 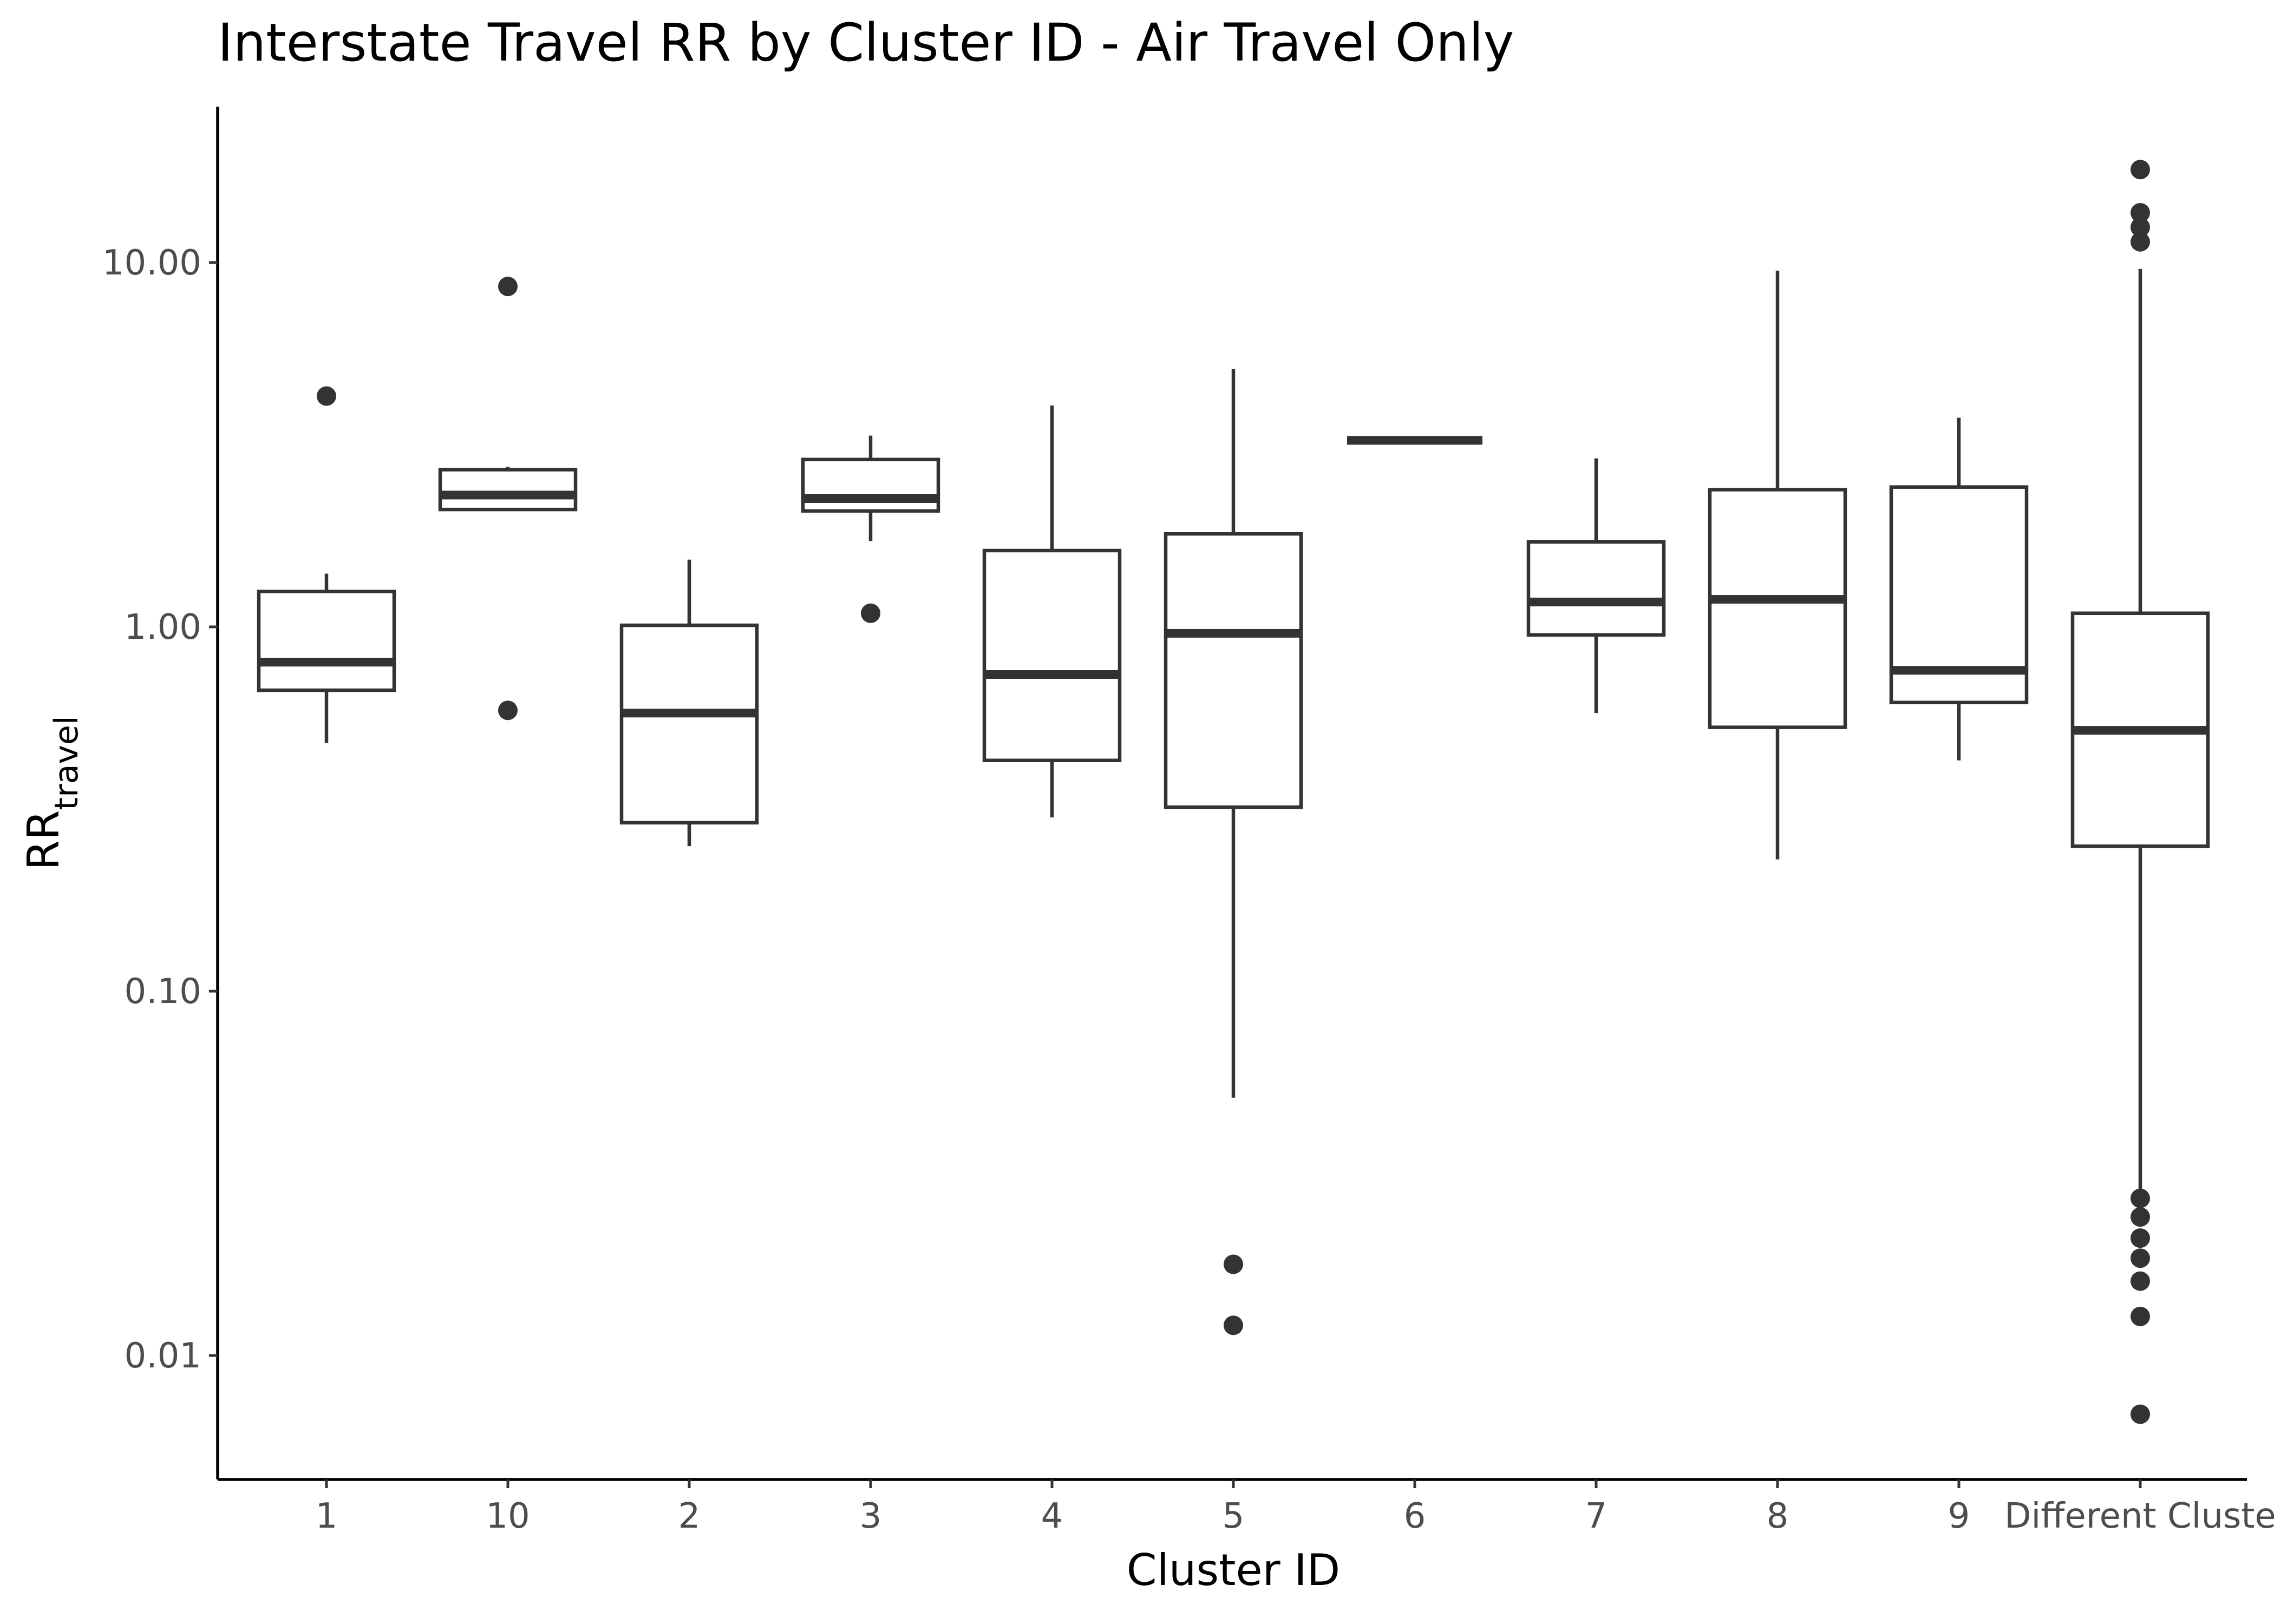 I want to click on y-tick-label: 1.00, so click(x=164, y=627).